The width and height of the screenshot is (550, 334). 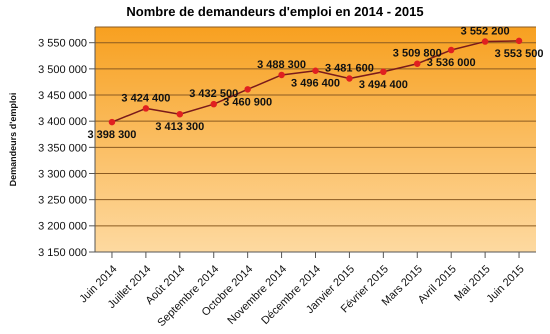 What do you see at coordinates (62, 70) in the screenshot?
I see `y-tick-label: 3 500 000` at bounding box center [62, 70].